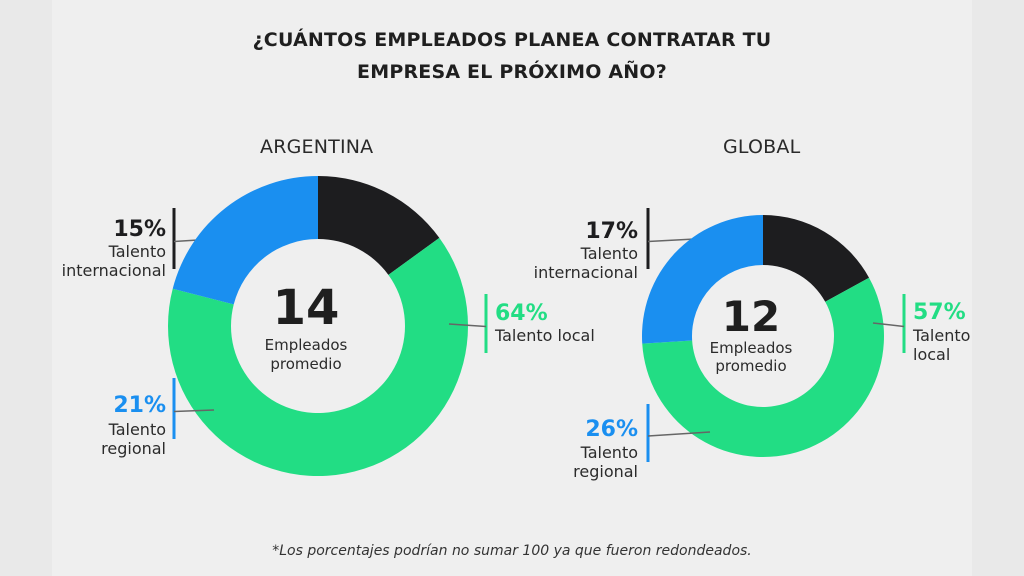 The image size is (1024, 576). I want to click on argentina-international-slice, so click(379, 225).